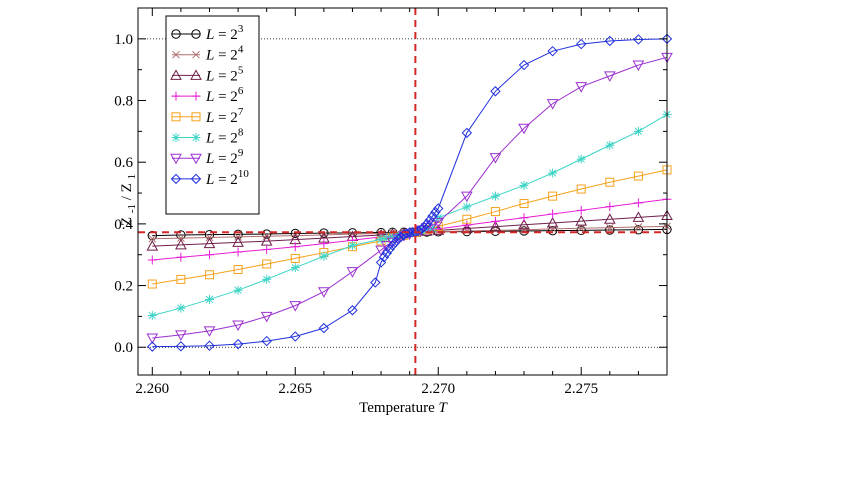  What do you see at coordinates (123, 163) in the screenshot?
I see `y-tick-label: 0.6` at bounding box center [123, 163].